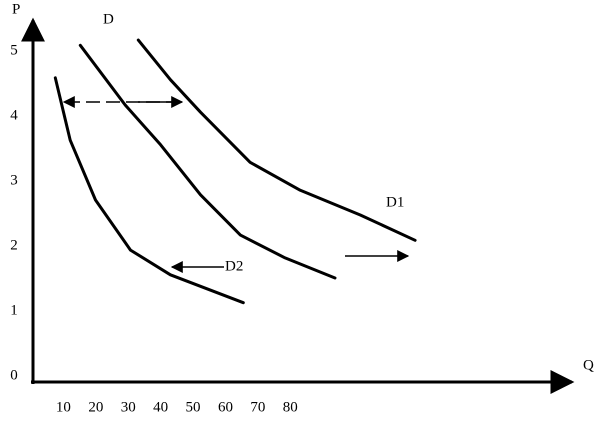 The image size is (609, 424). I want to click on y-tick-label: 3, so click(14, 180).